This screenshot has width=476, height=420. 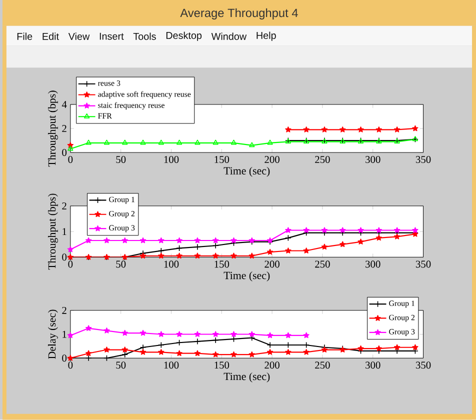 I want to click on text: File, so click(x=24, y=36).